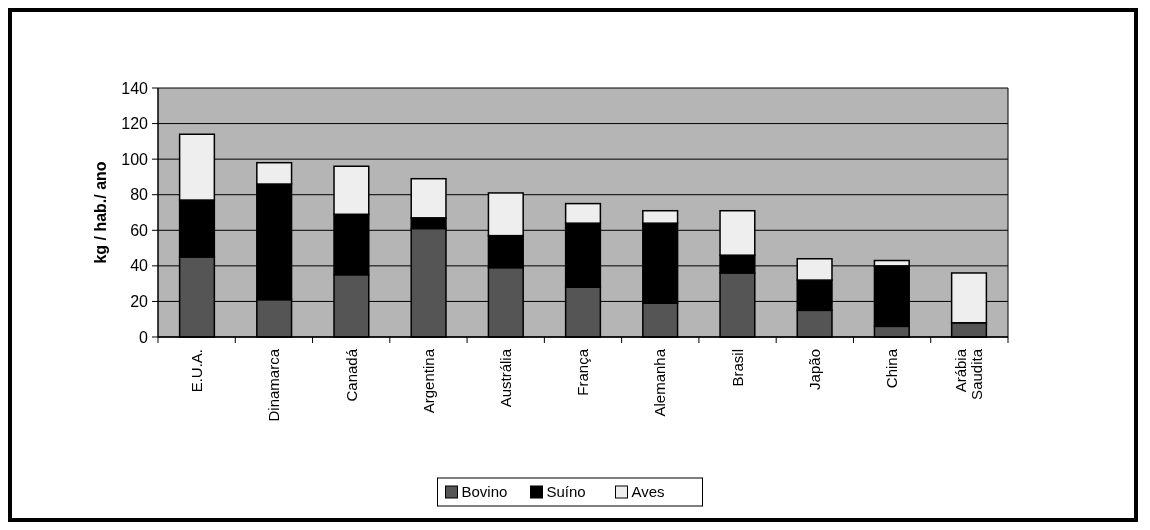 Image resolution: width=1150 pixels, height=530 pixels. I want to click on x-tick-label: Arábia Saudita, so click(969, 374).